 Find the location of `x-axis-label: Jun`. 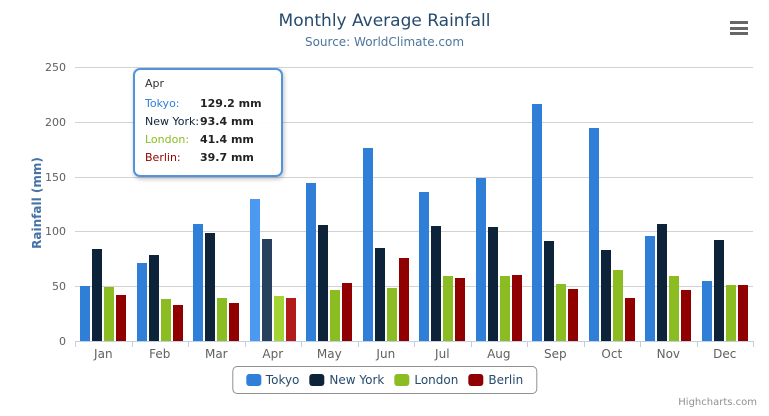

x-axis-label: Jun is located at coordinates (386, 354).